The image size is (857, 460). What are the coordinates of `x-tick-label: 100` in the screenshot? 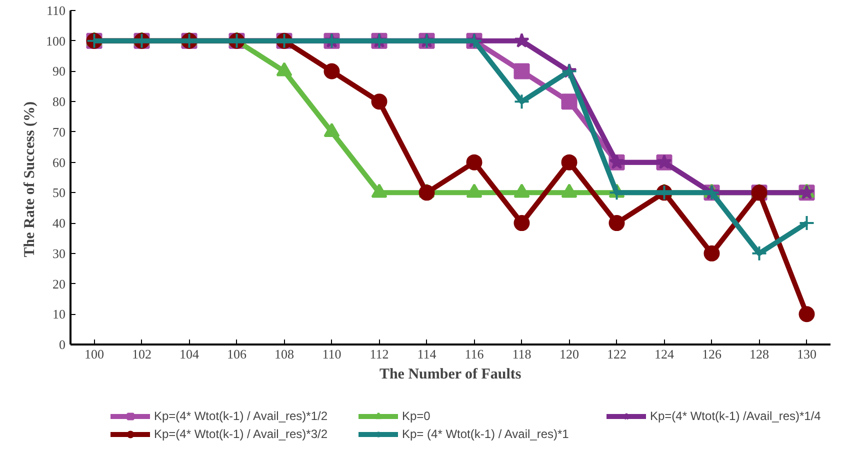 It's located at (94, 354).